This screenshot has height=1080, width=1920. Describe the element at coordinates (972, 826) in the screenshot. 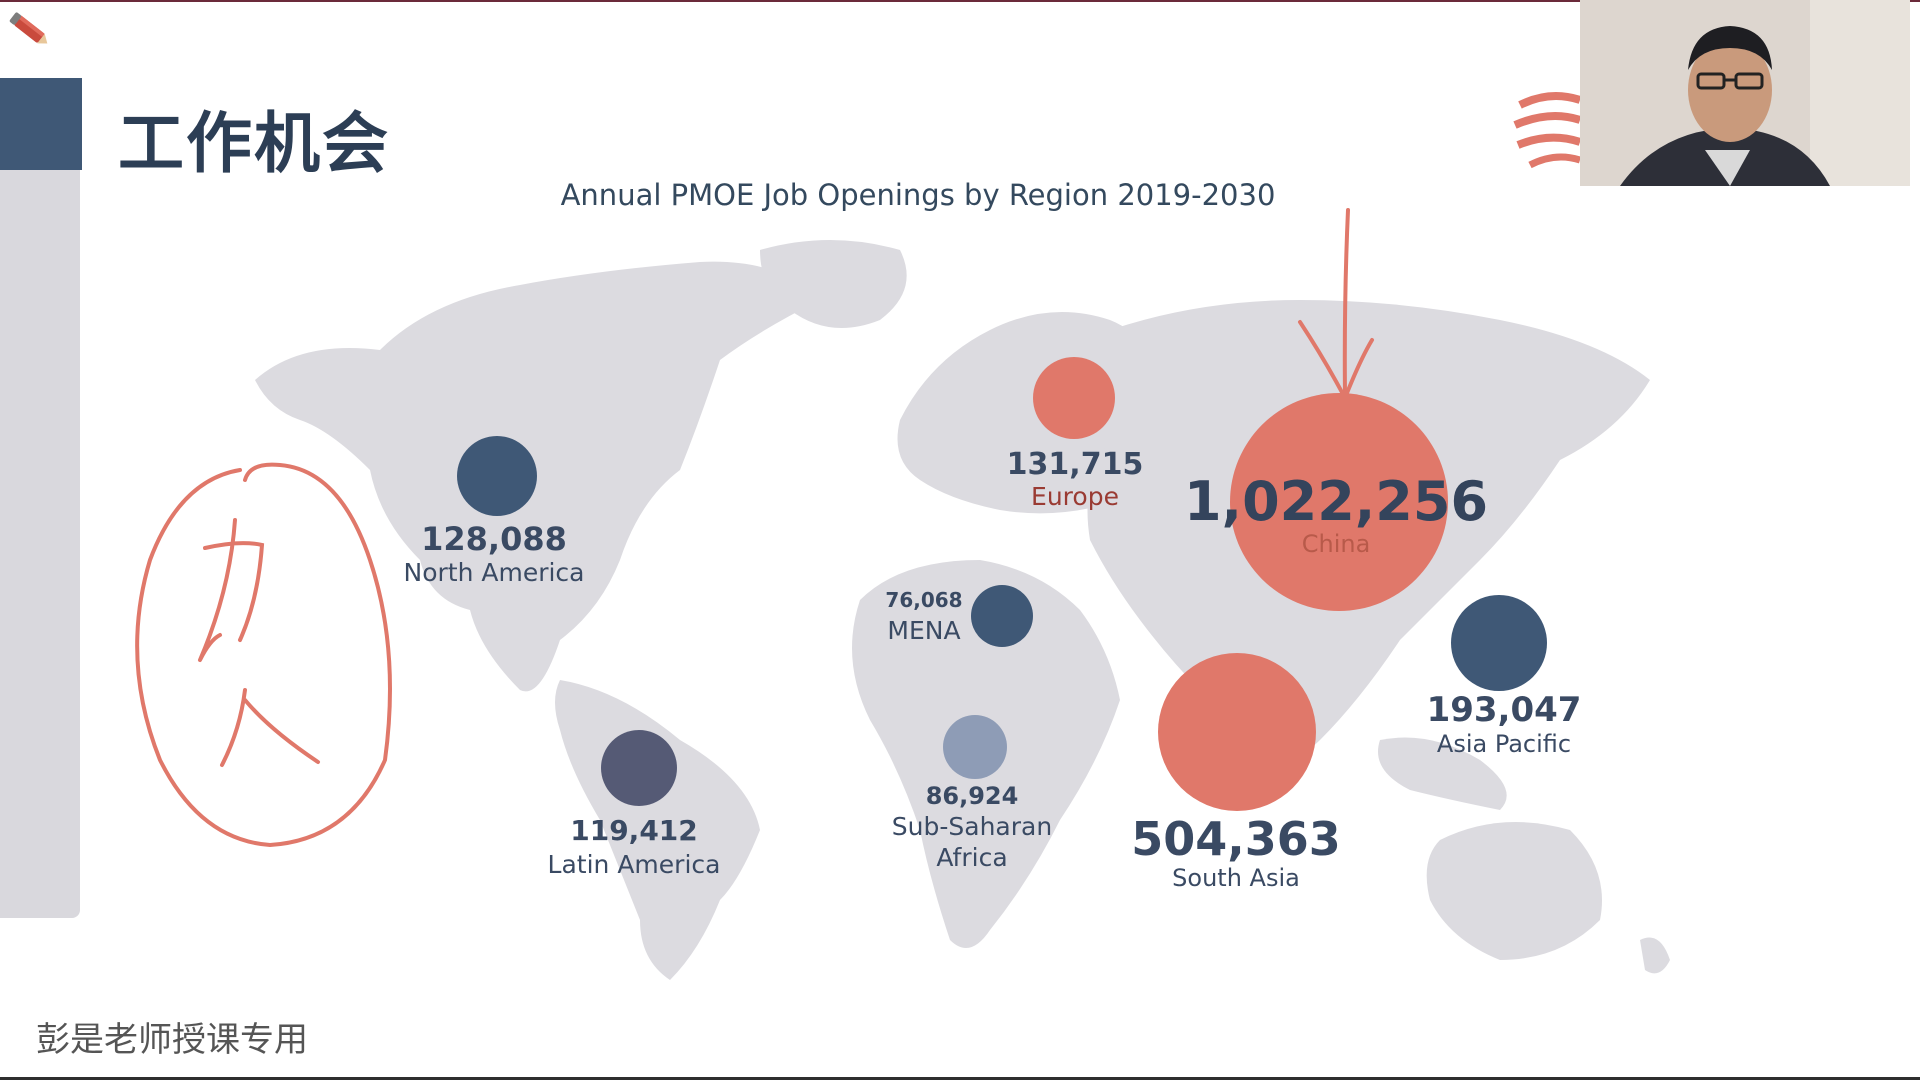

I see `name-sub-saharan-africa-line1: Sub-Saharan` at that location.